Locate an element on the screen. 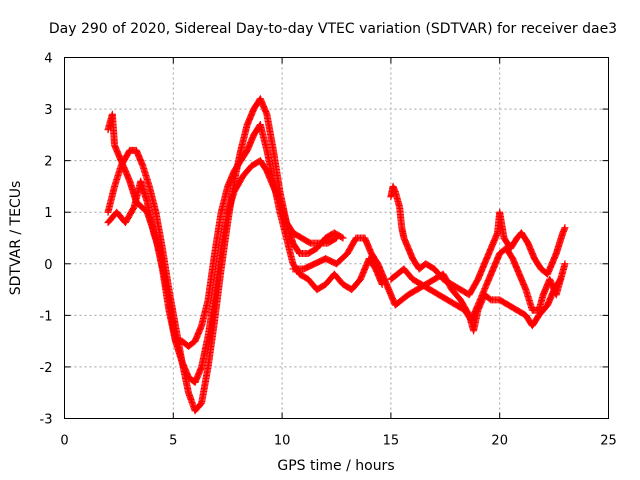 The image size is (640, 480). y-tick-label: 2 is located at coordinates (48, 162).